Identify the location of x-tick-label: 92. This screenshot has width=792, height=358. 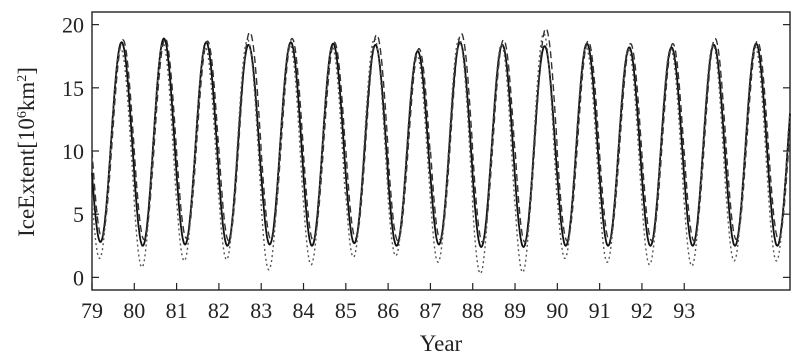
(642, 310).